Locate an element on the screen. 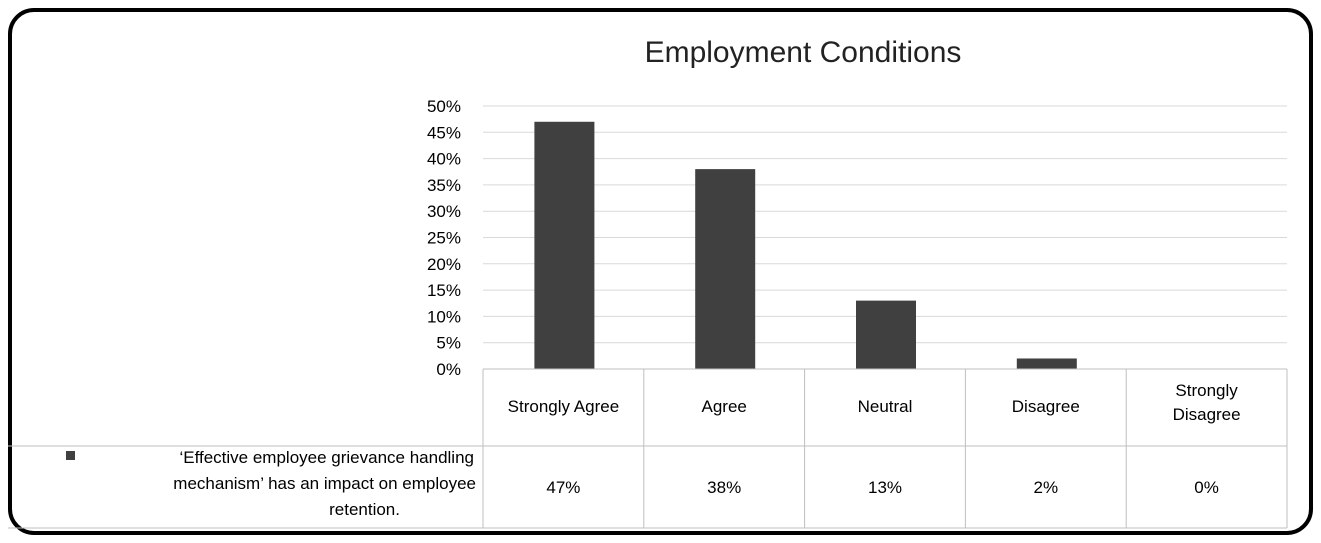 The height and width of the screenshot is (543, 1321). category-label: Disagree is located at coordinates (1046, 406).